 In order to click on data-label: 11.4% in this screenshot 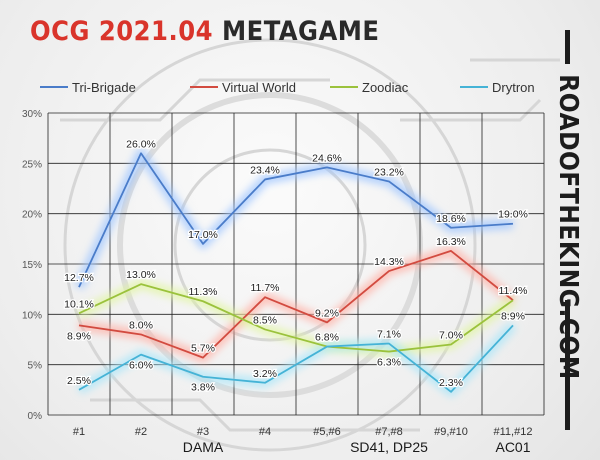, I will do `click(513, 291)`.